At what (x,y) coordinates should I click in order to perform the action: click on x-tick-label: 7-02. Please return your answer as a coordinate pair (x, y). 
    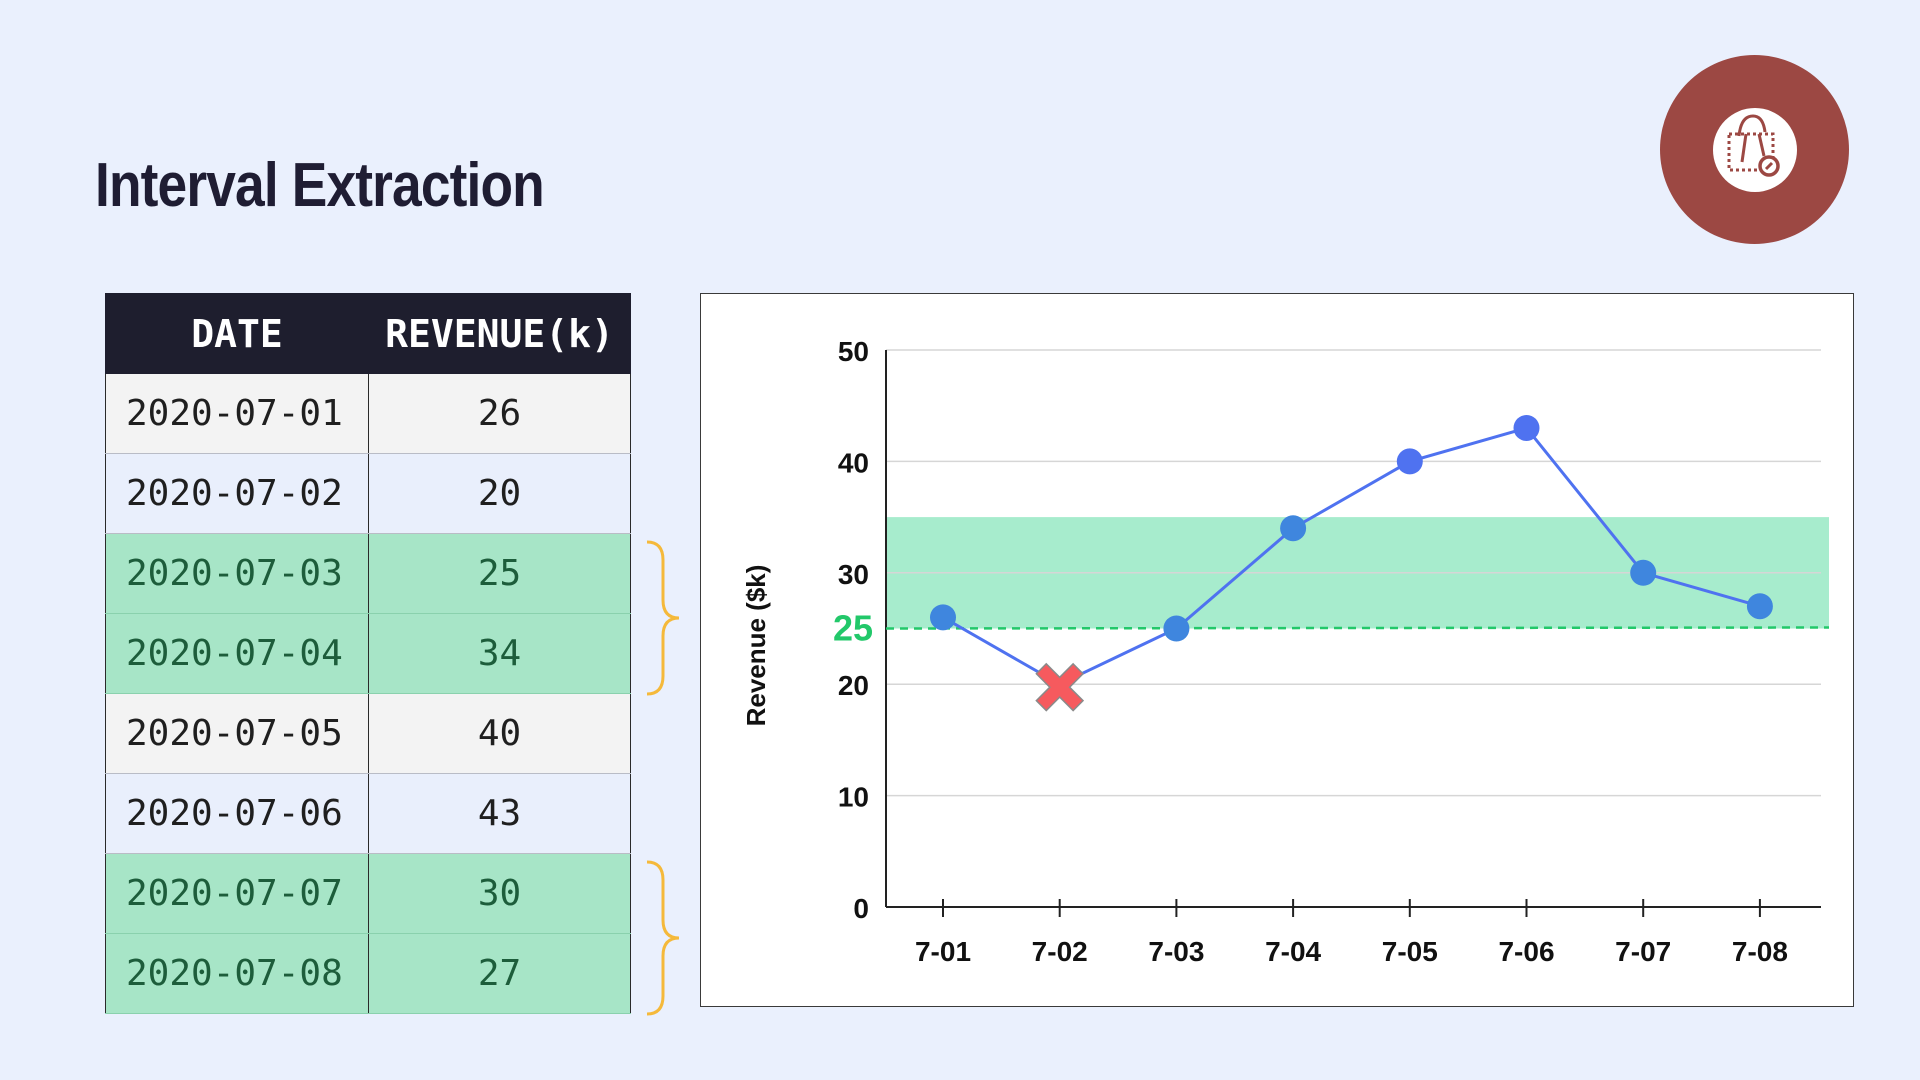
    Looking at the image, I should click on (1060, 951).